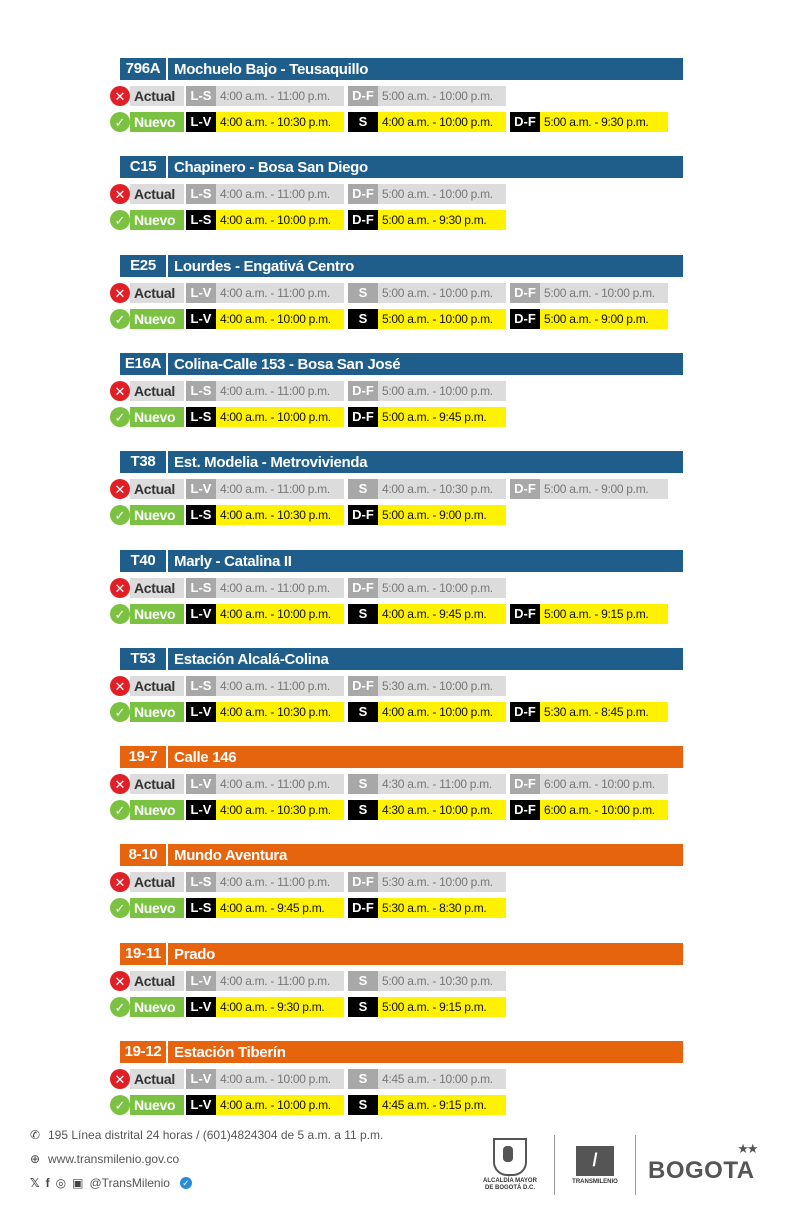 The height and width of the screenshot is (1218, 794). I want to click on schedule-slot: D-F 5:30 a.m. - 8:30 p.m., so click(427, 908).